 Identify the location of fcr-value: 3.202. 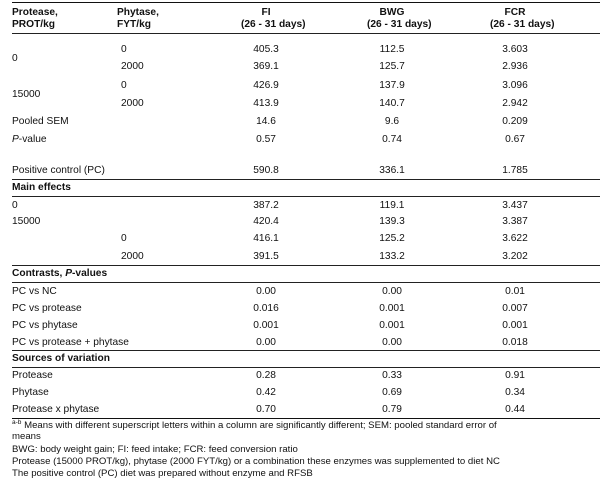
(515, 256).